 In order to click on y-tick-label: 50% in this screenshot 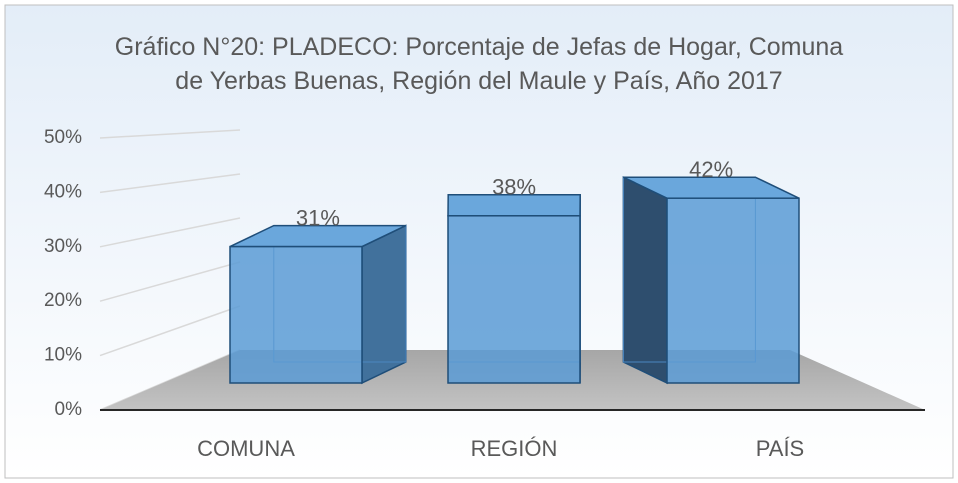, I will do `click(63, 137)`.